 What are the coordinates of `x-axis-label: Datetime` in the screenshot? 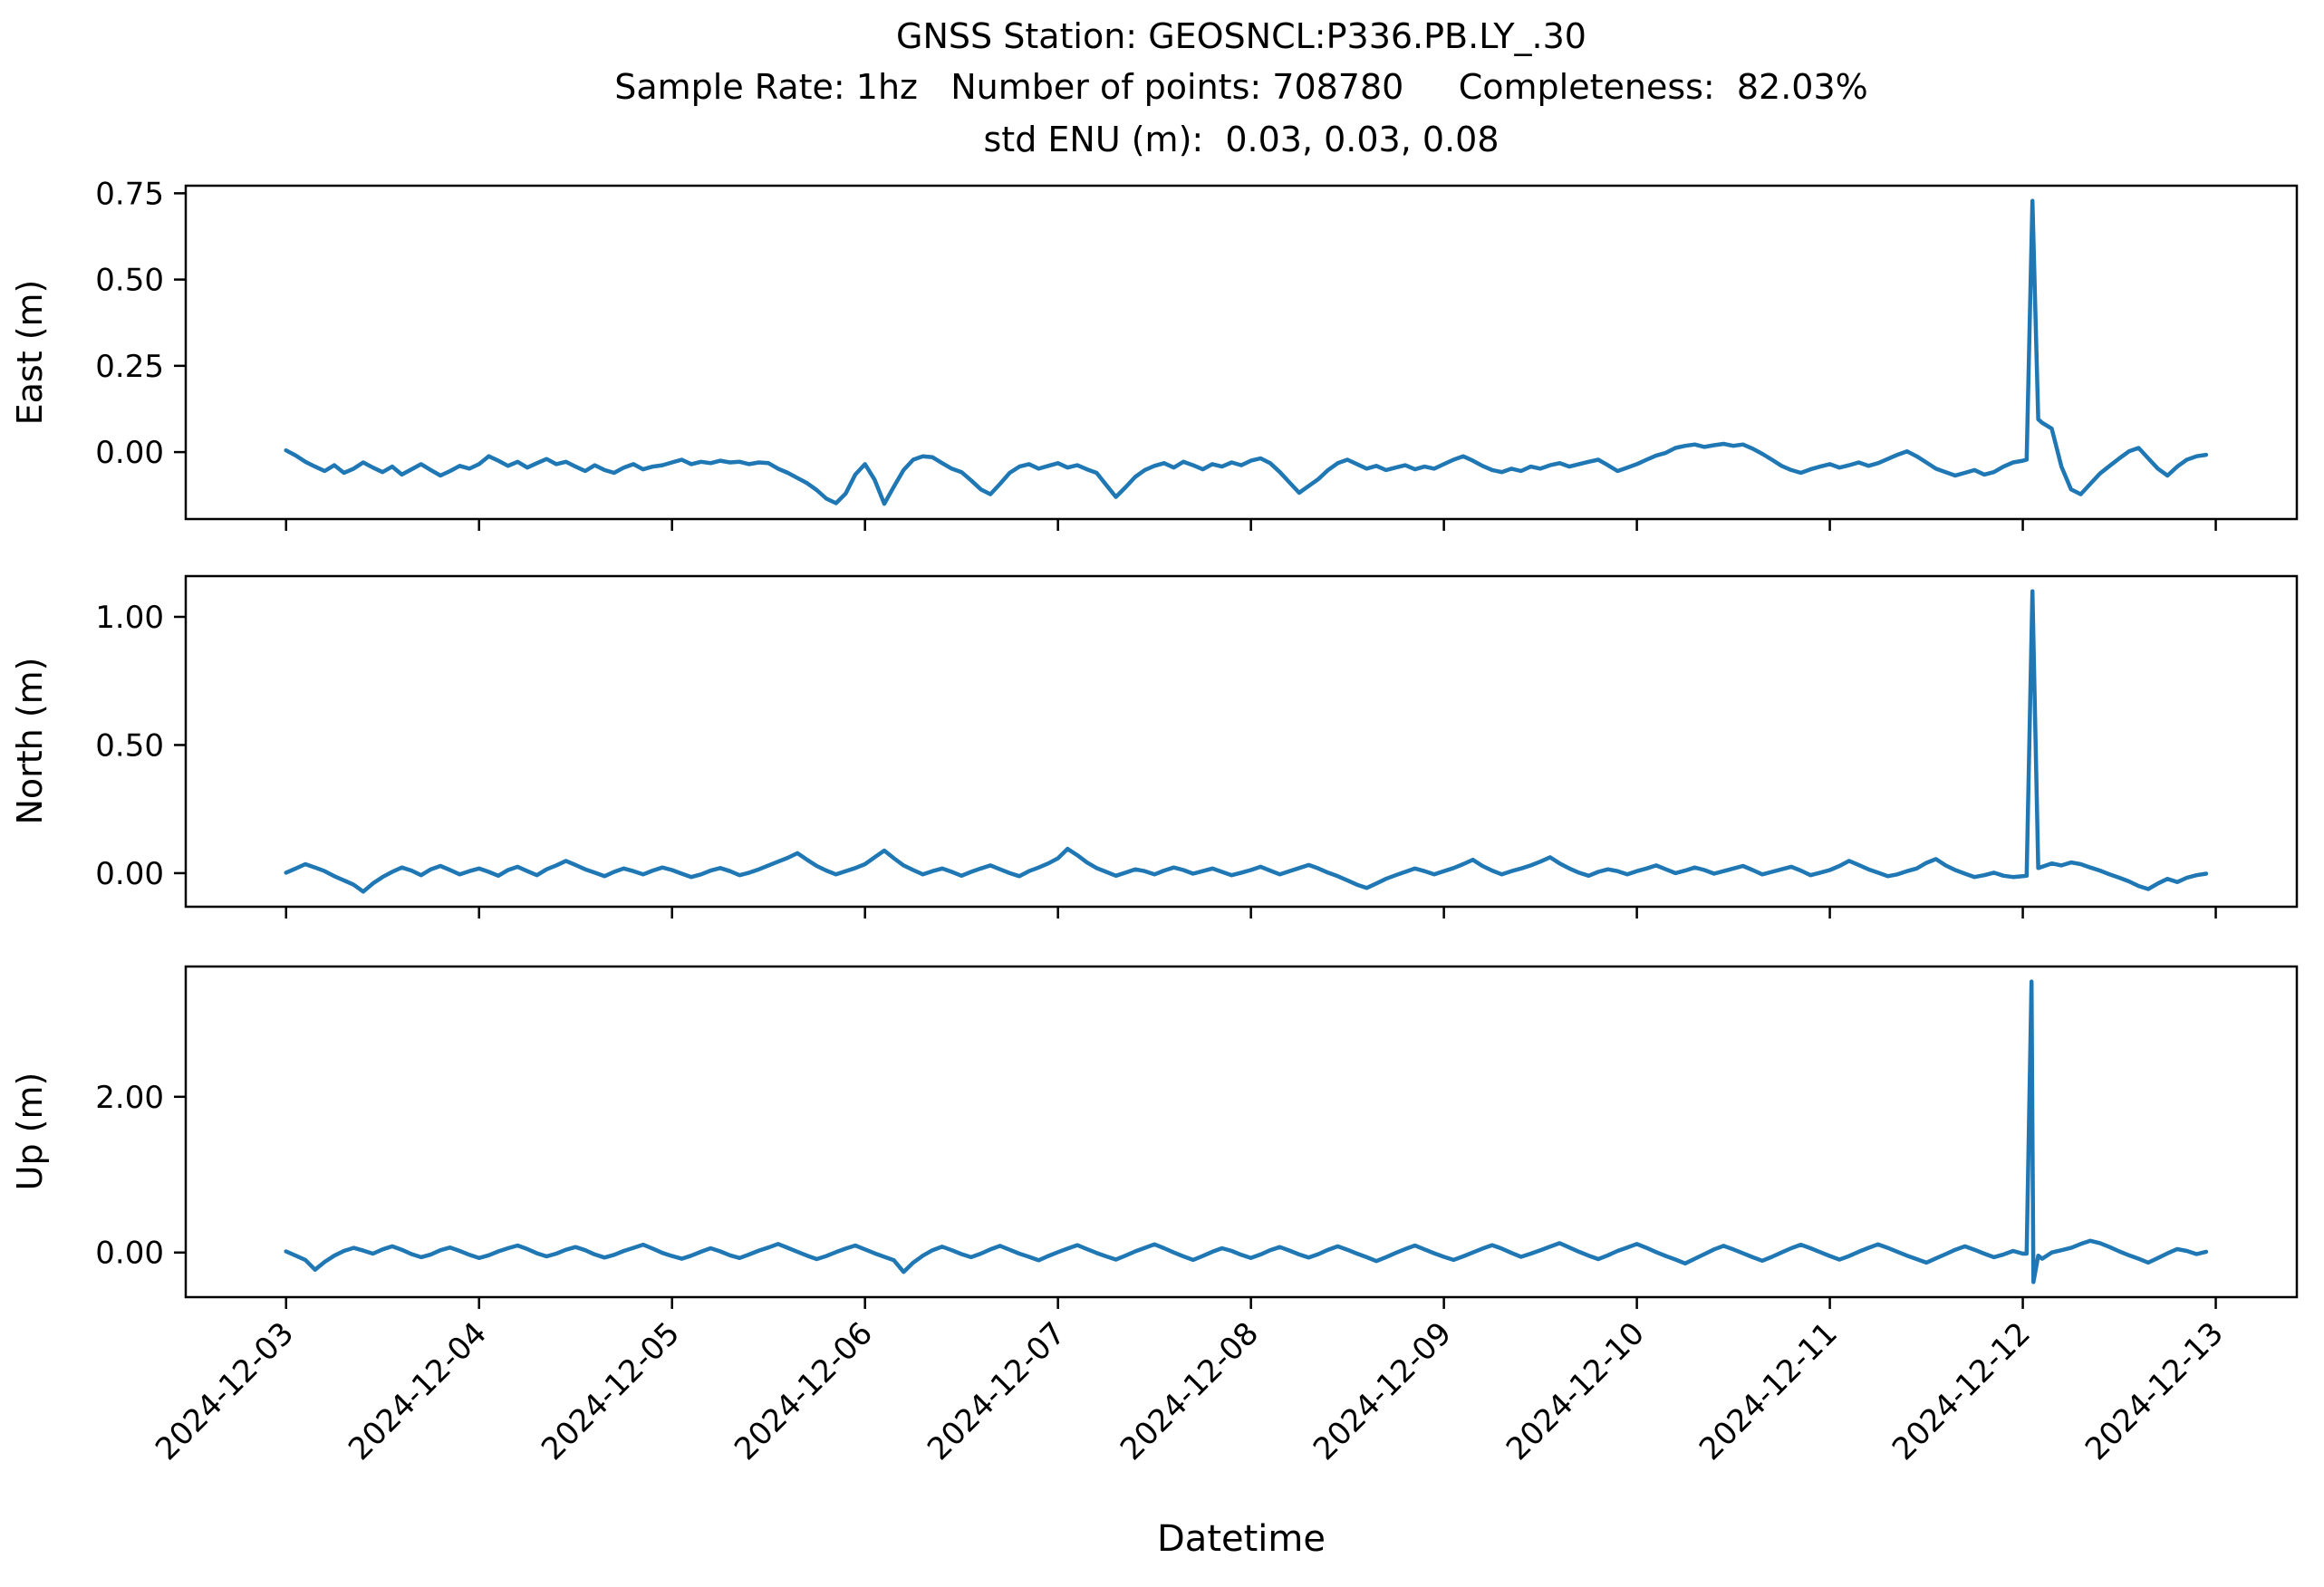 It's located at (1241, 1539).